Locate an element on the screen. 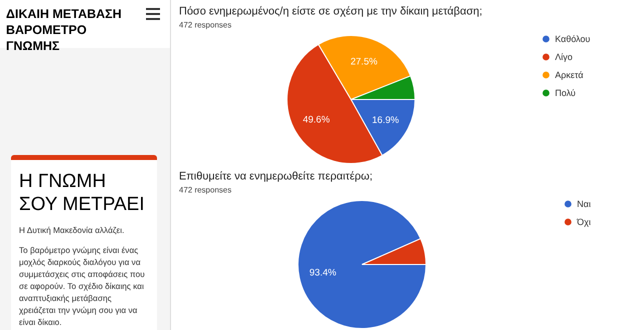 The height and width of the screenshot is (330, 620). legend-label: Λίγο is located at coordinates (563, 57).